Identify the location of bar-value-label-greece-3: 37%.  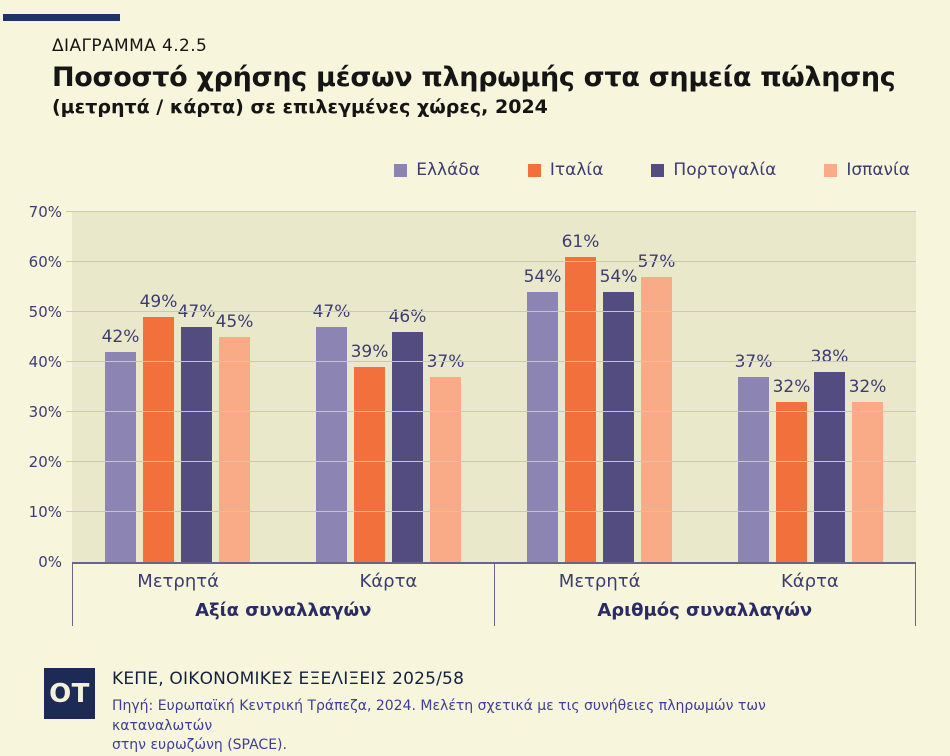
(753, 362).